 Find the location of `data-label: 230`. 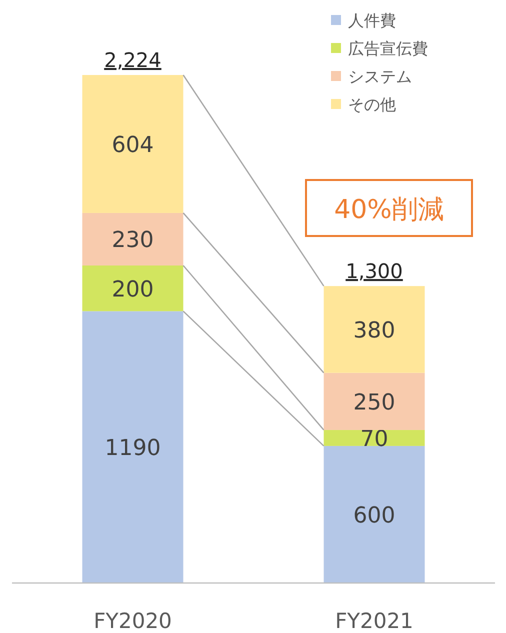

data-label: 230 is located at coordinates (133, 241).